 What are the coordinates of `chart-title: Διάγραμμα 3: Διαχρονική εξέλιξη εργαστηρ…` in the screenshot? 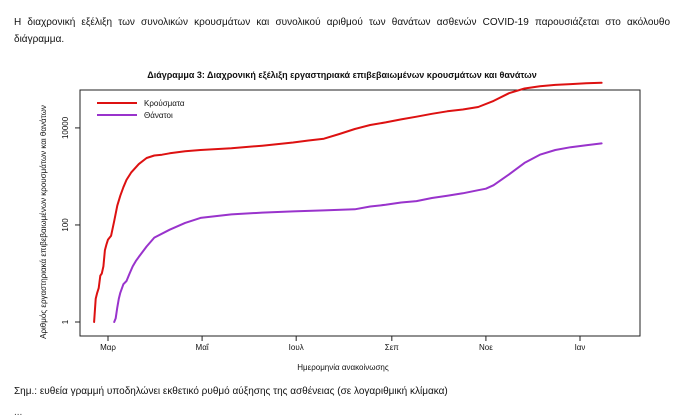 It's located at (342, 75).